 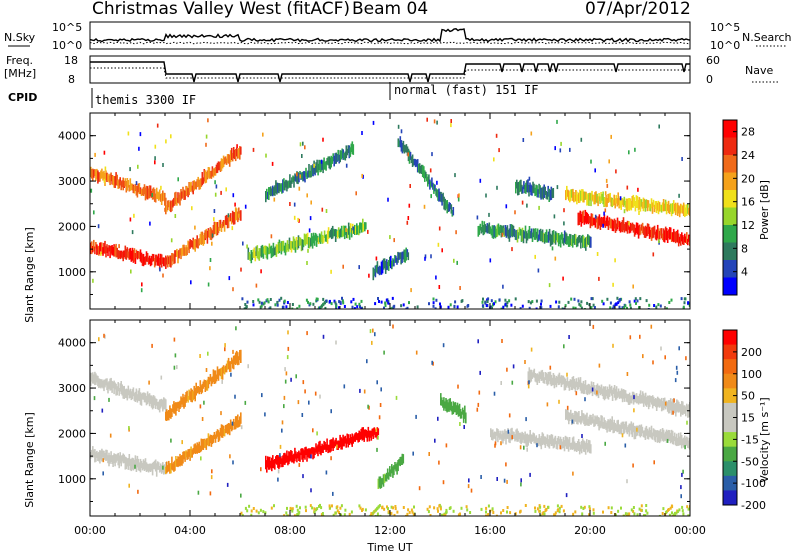 I want to click on xtick-label: 20:00, so click(x=590, y=530).